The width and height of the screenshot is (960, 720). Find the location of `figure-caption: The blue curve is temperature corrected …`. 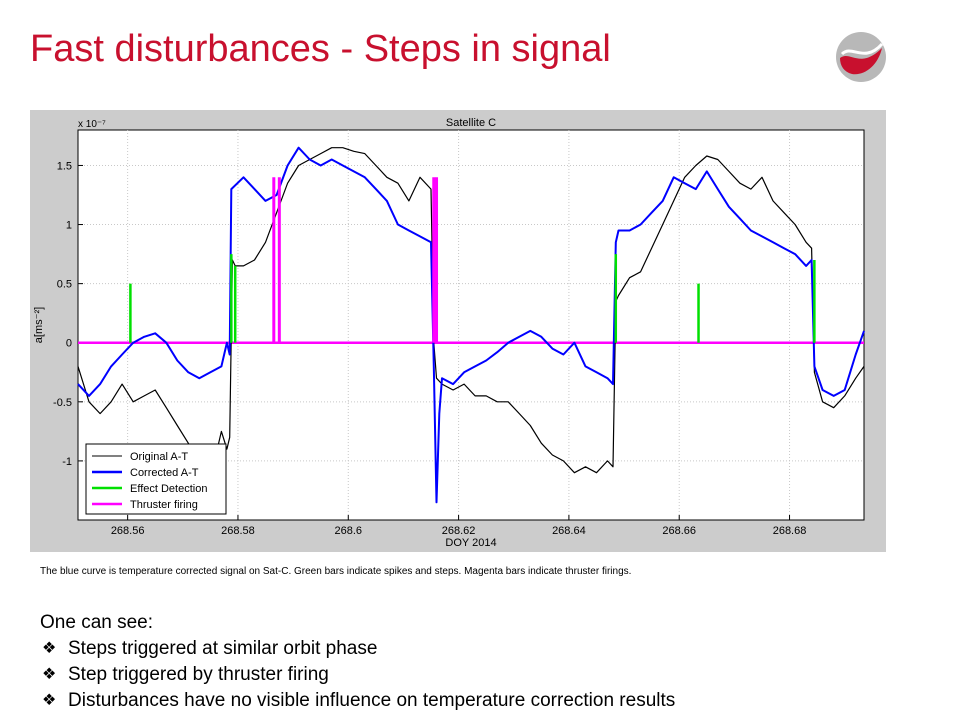

figure-caption: The blue curve is temperature corrected … is located at coordinates (336, 571).